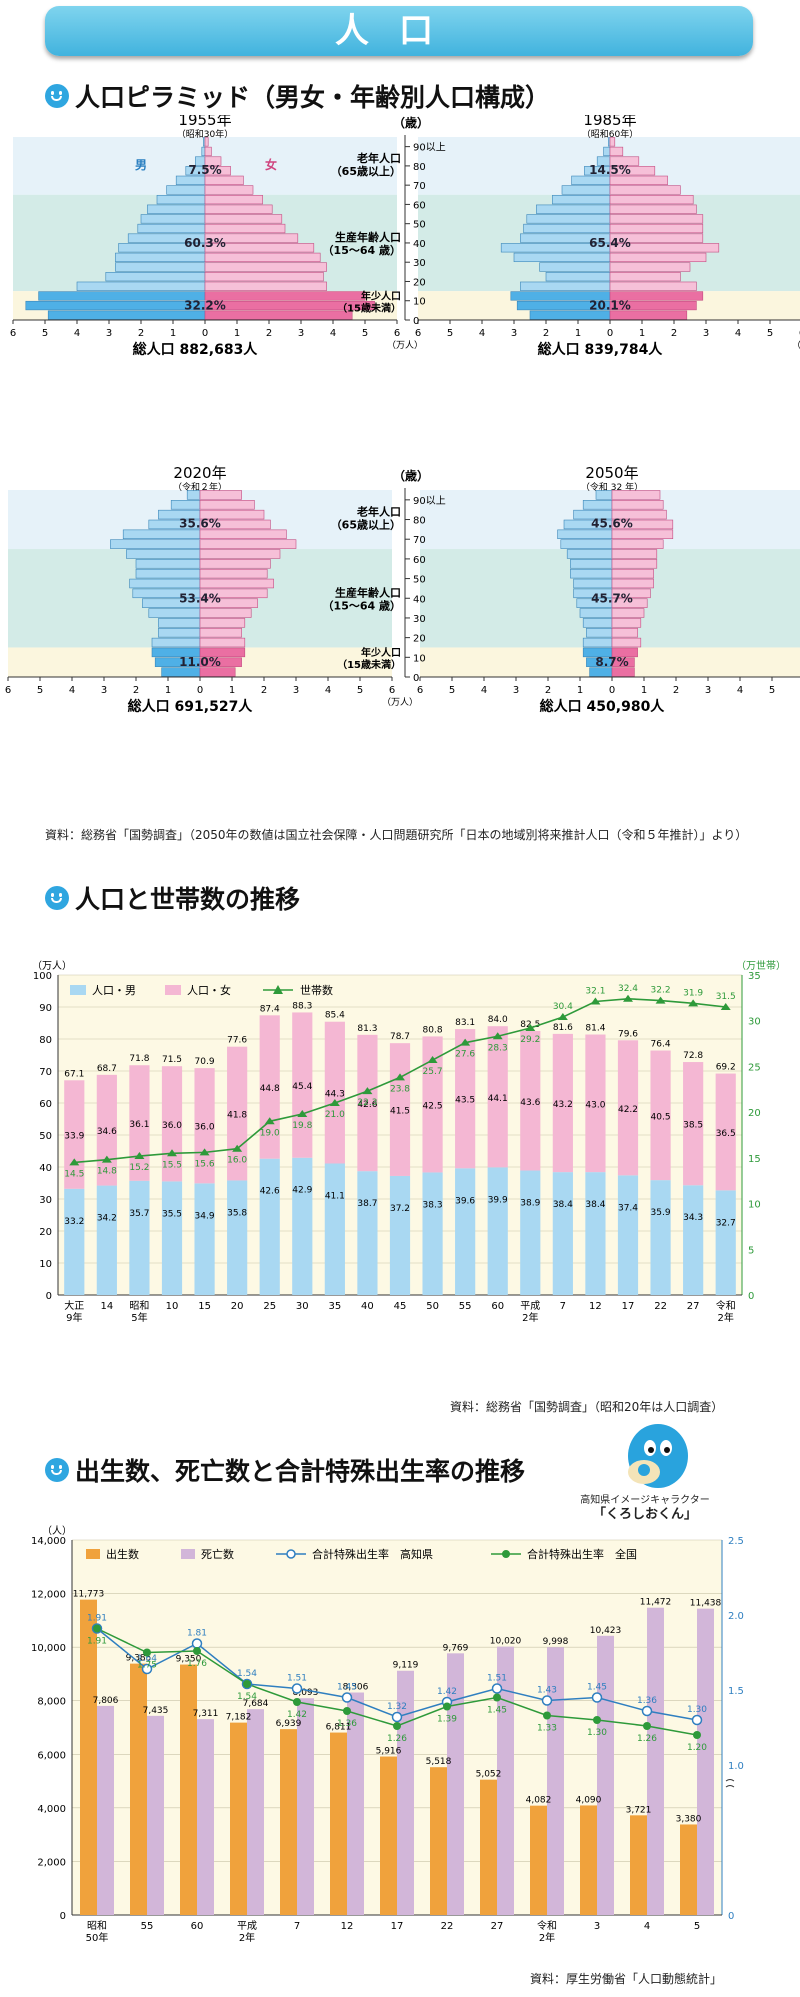  What do you see at coordinates (419, 540) in the screenshot?
I see `age-tick-label: 70` at bounding box center [419, 540].